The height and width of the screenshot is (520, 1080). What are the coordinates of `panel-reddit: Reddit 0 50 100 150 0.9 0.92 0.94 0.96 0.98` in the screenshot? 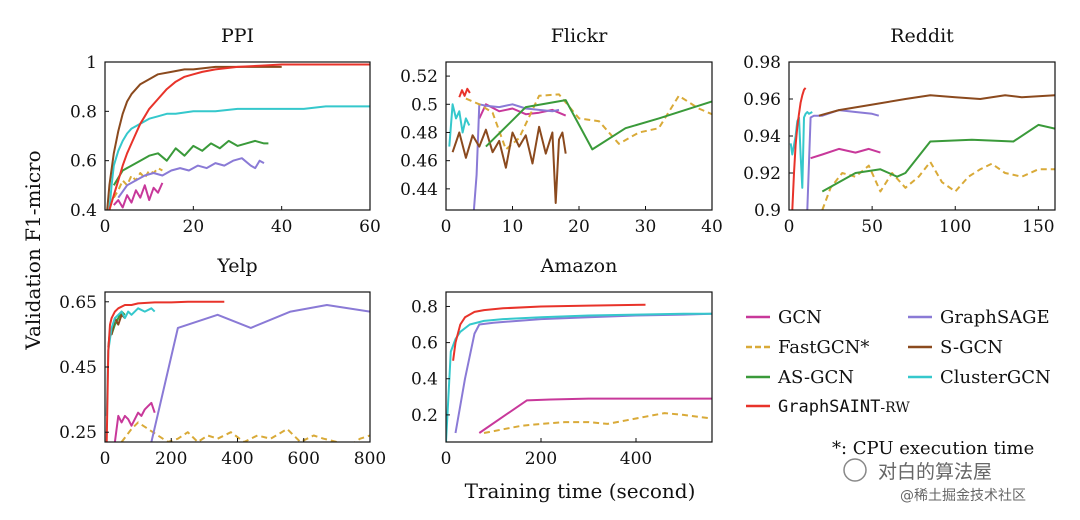 It's located at (899, 131).